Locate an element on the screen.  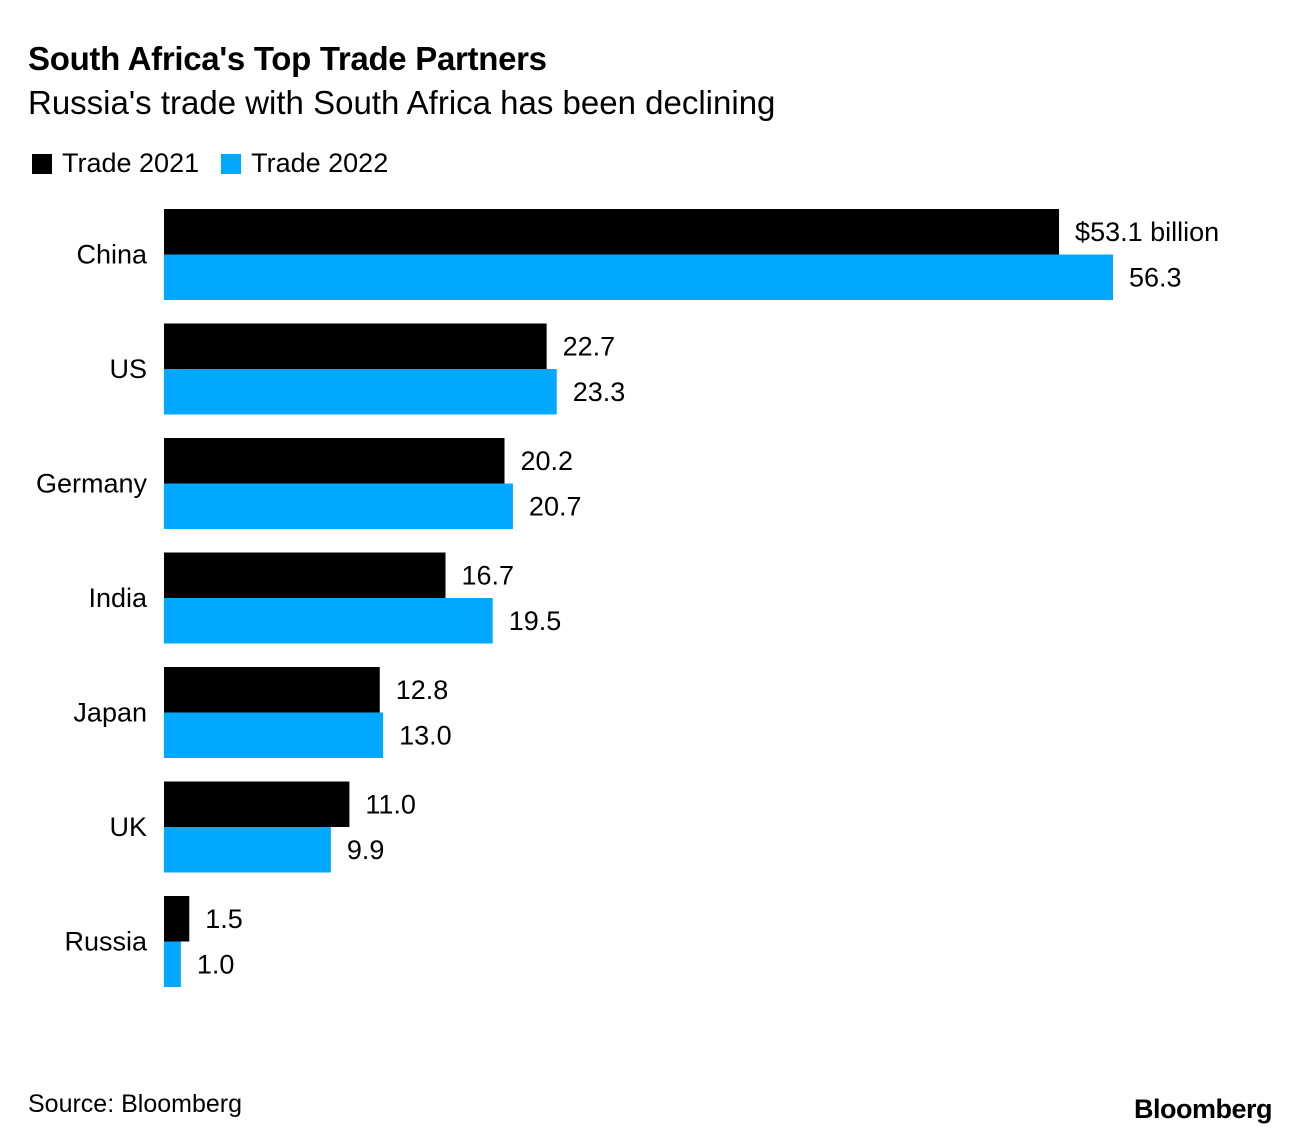
data-label-india-trade-2021: 16.7 is located at coordinates (487, 575).